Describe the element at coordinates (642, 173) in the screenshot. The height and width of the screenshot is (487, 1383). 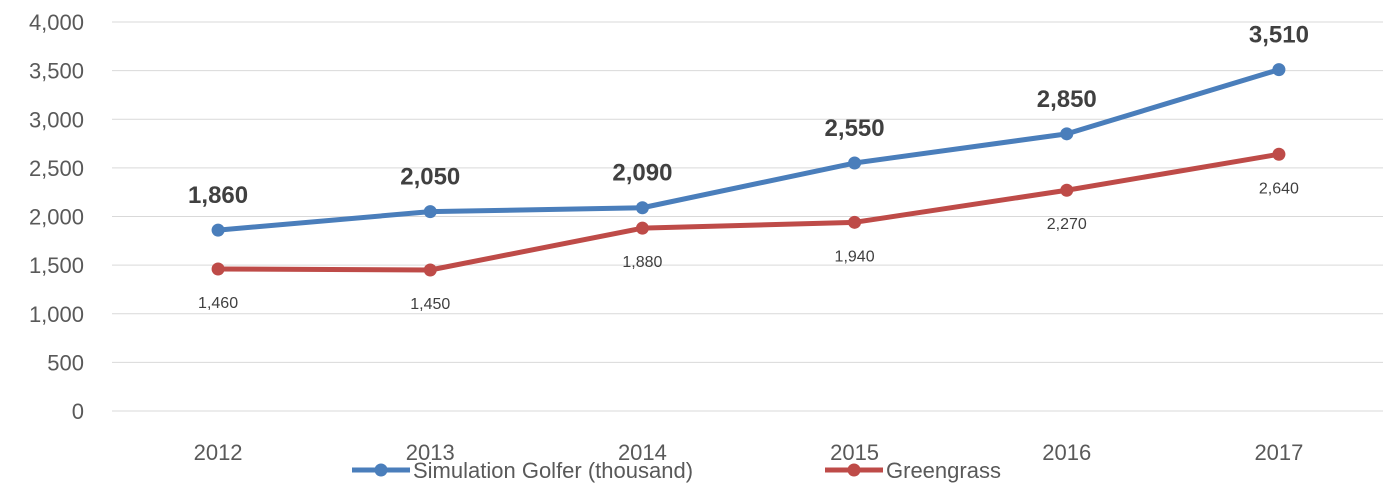
I see `data-label: 2,090` at that location.